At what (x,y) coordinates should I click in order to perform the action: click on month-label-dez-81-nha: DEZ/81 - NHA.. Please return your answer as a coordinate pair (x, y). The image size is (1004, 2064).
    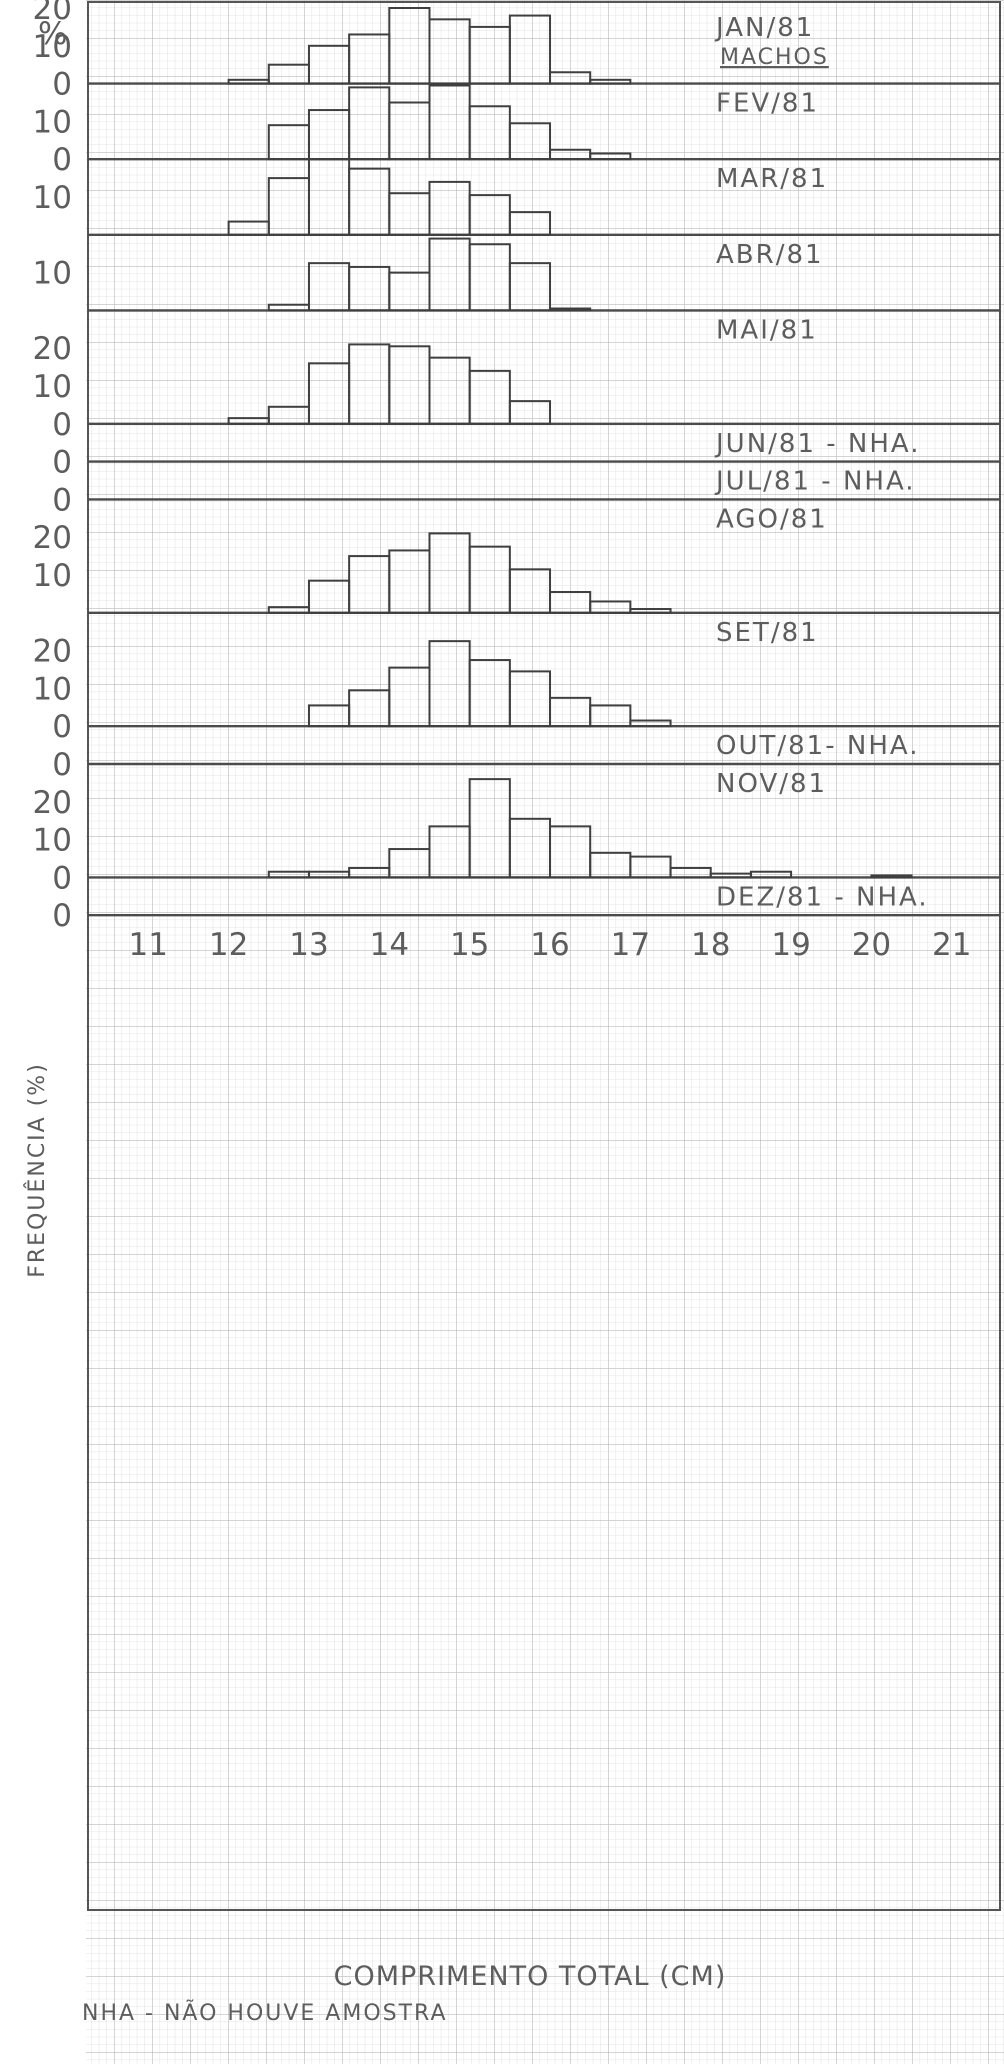
    Looking at the image, I should click on (822, 897).